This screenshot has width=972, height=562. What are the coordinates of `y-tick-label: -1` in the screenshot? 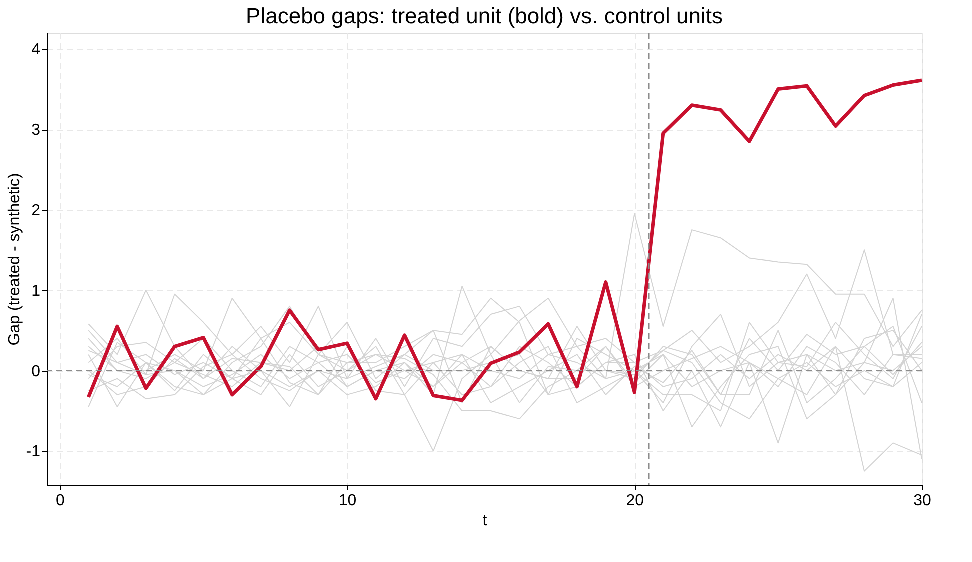 It's located at (33, 452).